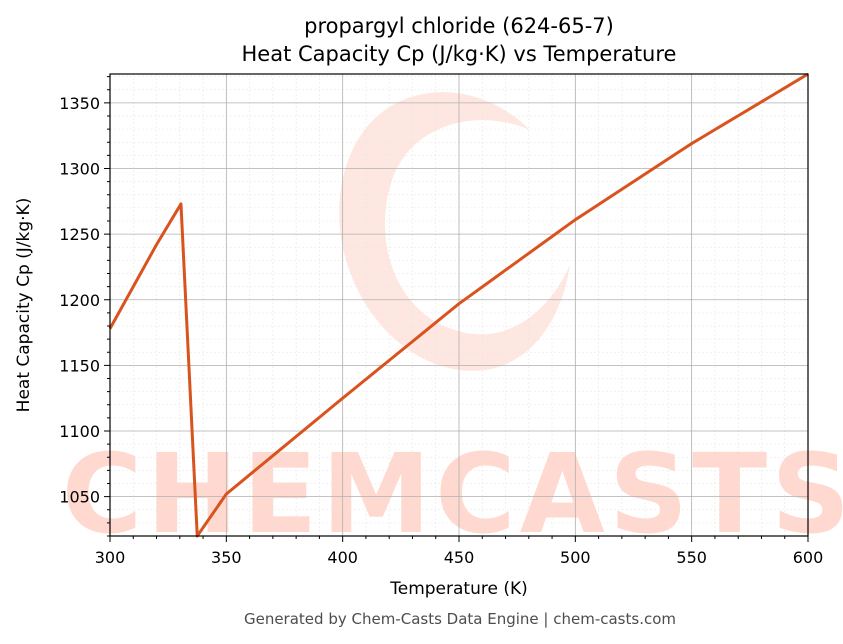 Image resolution: width=843 pixels, height=644 pixels. Describe the element at coordinates (458, 589) in the screenshot. I see `x-axis-label: Temperature (K)` at that location.